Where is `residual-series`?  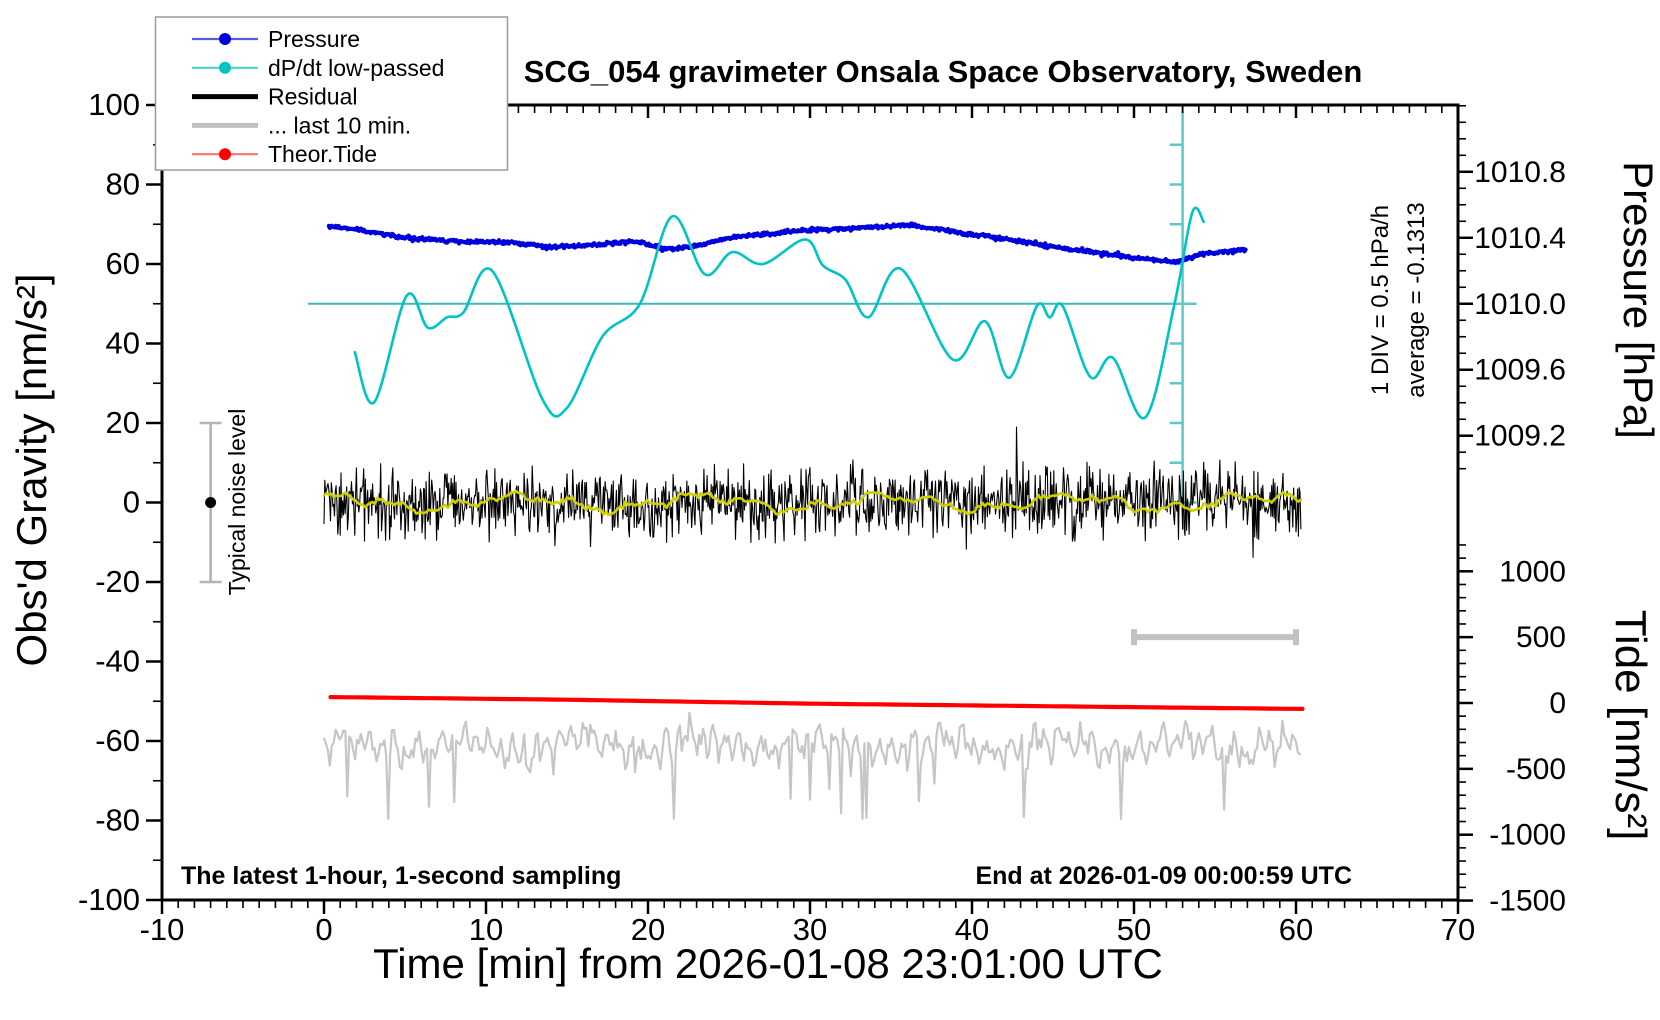
residual-series is located at coordinates (812, 492).